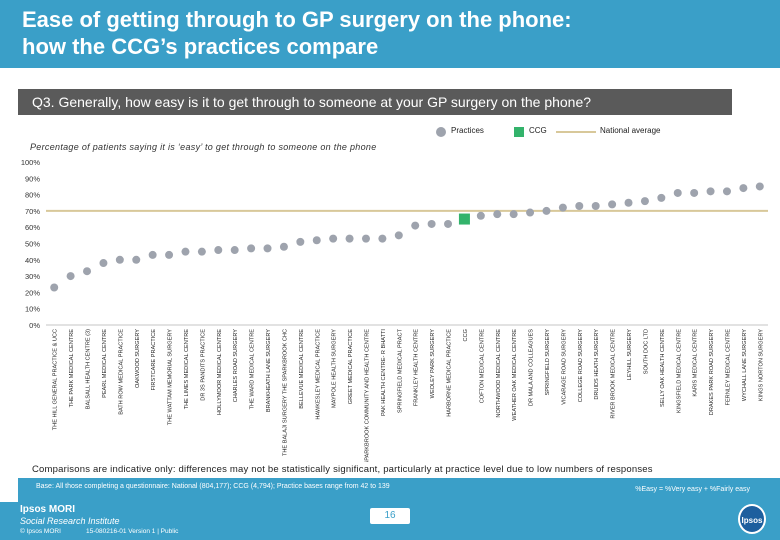 The image size is (780, 540). Describe the element at coordinates (482, 366) in the screenshot. I see `category-label: COFTON MEDICAL CENTRE` at that location.